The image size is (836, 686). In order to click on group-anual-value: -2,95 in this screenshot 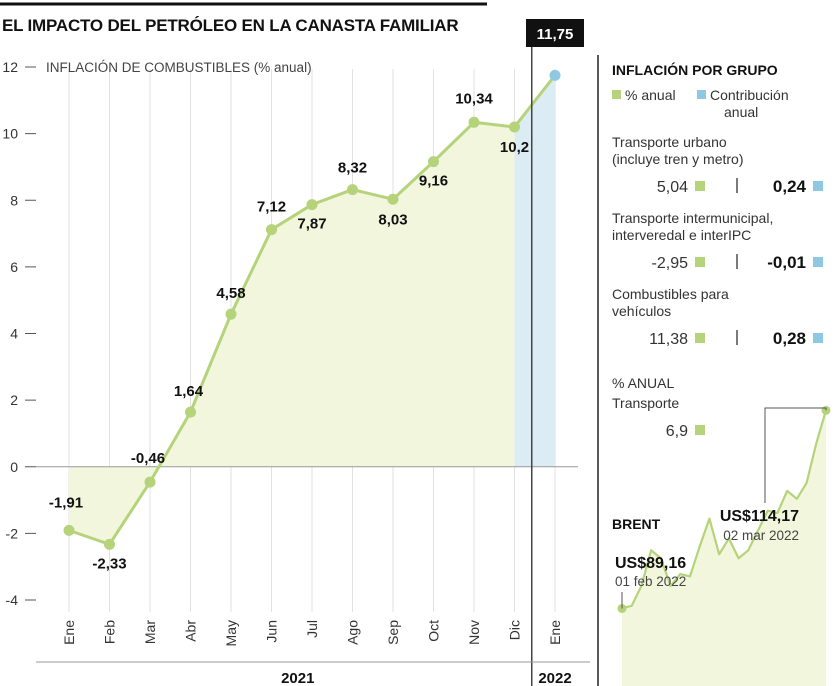, I will do `click(670, 263)`.